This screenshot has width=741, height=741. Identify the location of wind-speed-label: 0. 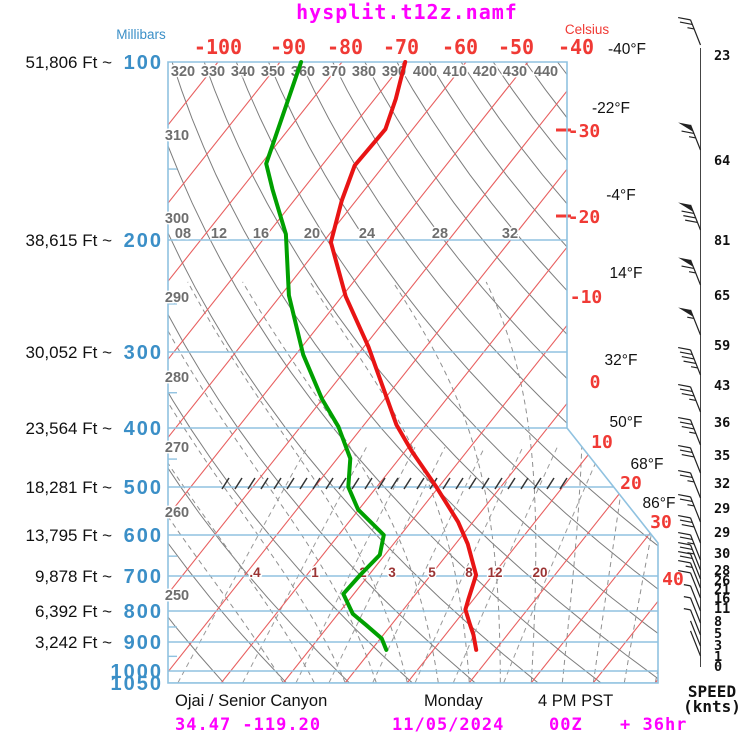
(718, 667).